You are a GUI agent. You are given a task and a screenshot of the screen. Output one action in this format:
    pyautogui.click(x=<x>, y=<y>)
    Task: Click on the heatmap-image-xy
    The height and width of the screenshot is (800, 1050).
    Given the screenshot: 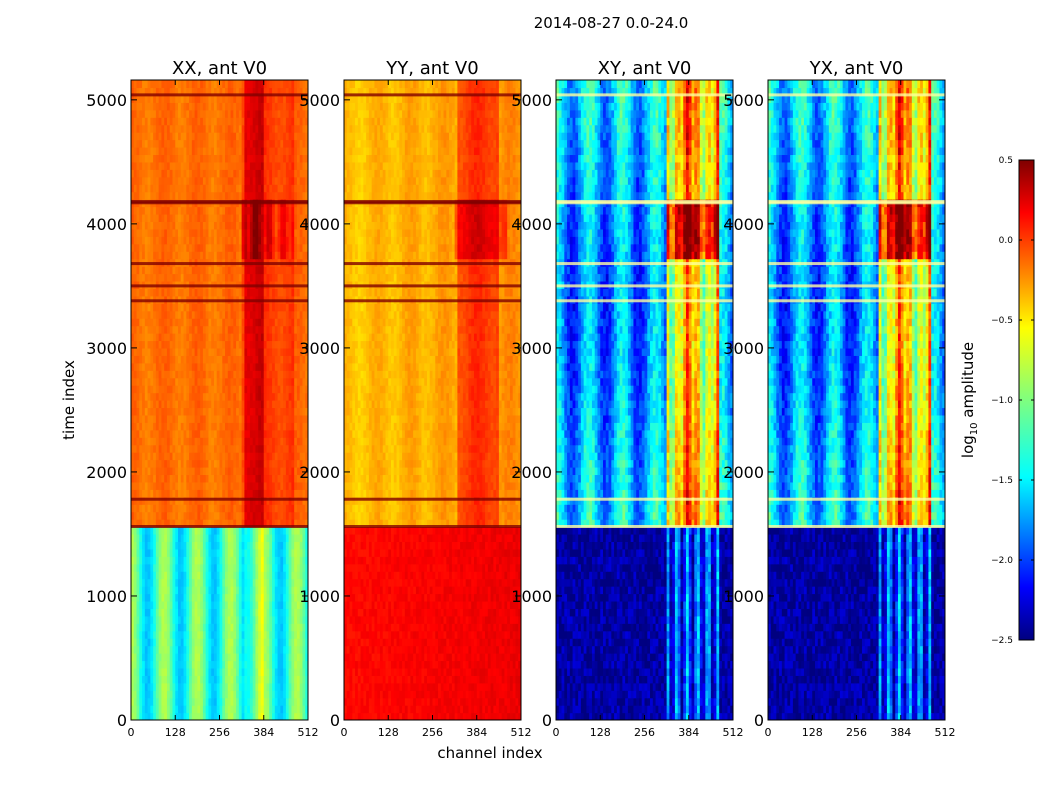 What is the action you would take?
    pyautogui.click(x=644, y=400)
    